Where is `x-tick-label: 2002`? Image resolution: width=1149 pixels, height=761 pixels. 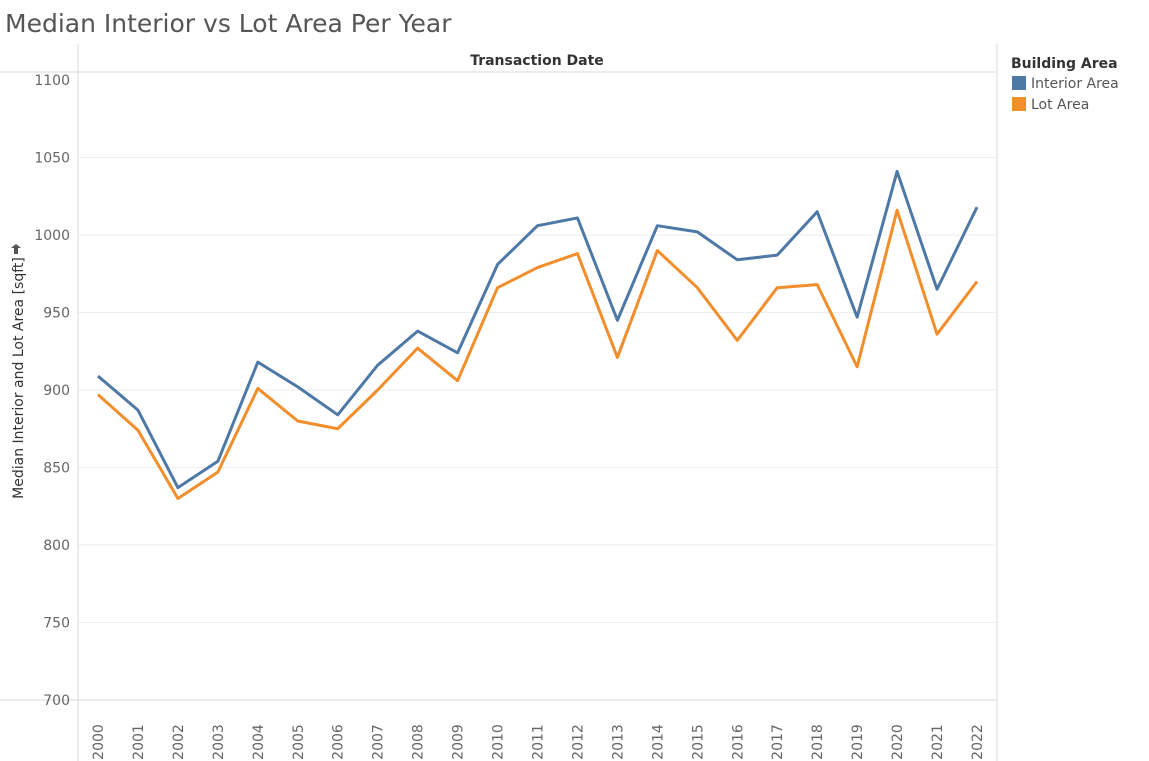 x-tick-label: 2002 is located at coordinates (179, 742).